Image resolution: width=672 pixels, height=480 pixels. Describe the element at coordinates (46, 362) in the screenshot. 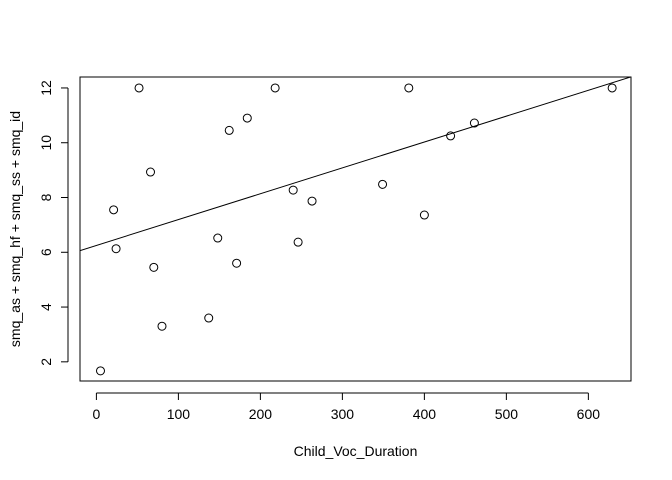

I see `y-tick-label: 2` at that location.